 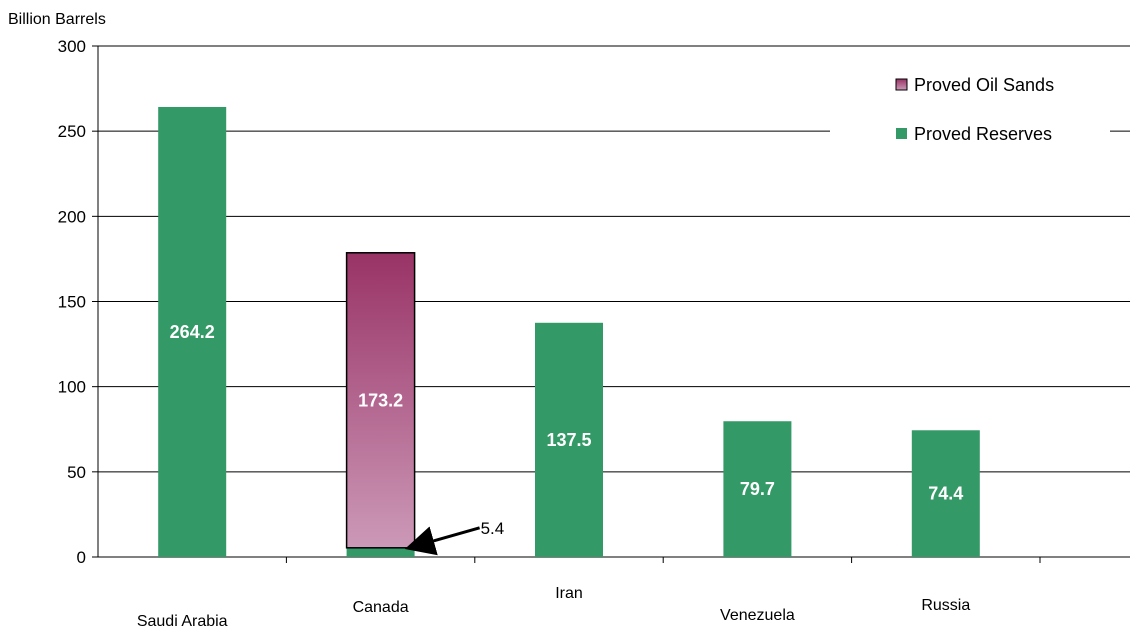 I want to click on legend-background, so click(x=970, y=118).